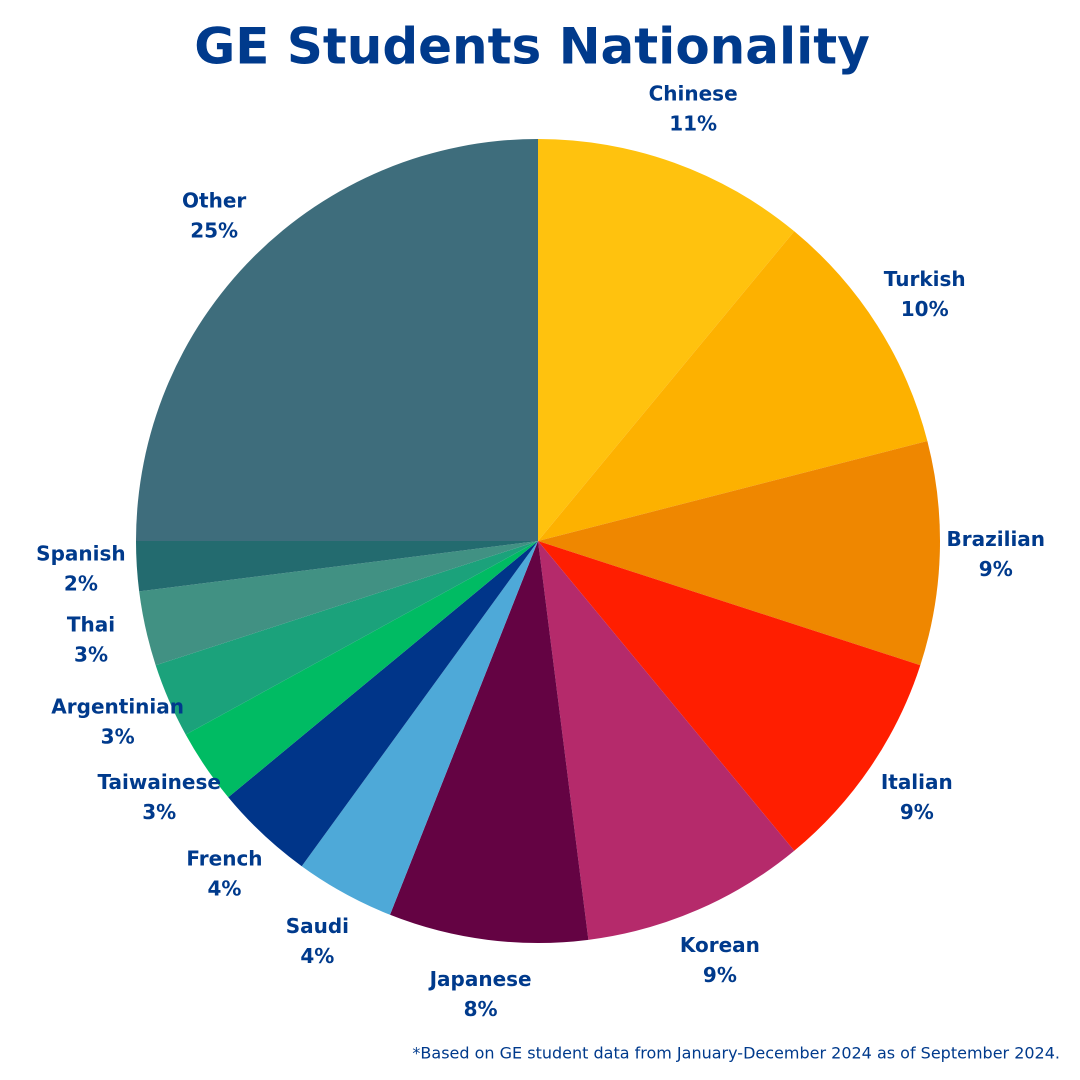 The width and height of the screenshot is (1080, 1080). What do you see at coordinates (532, 47) in the screenshot?
I see `chart-title: GE Students Nationality` at bounding box center [532, 47].